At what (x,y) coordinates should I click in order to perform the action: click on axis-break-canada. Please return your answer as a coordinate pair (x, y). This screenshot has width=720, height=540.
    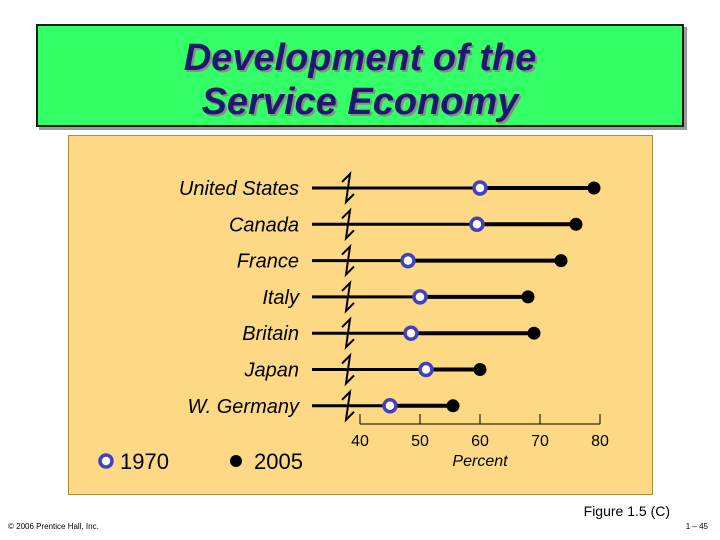
    Looking at the image, I should click on (348, 224).